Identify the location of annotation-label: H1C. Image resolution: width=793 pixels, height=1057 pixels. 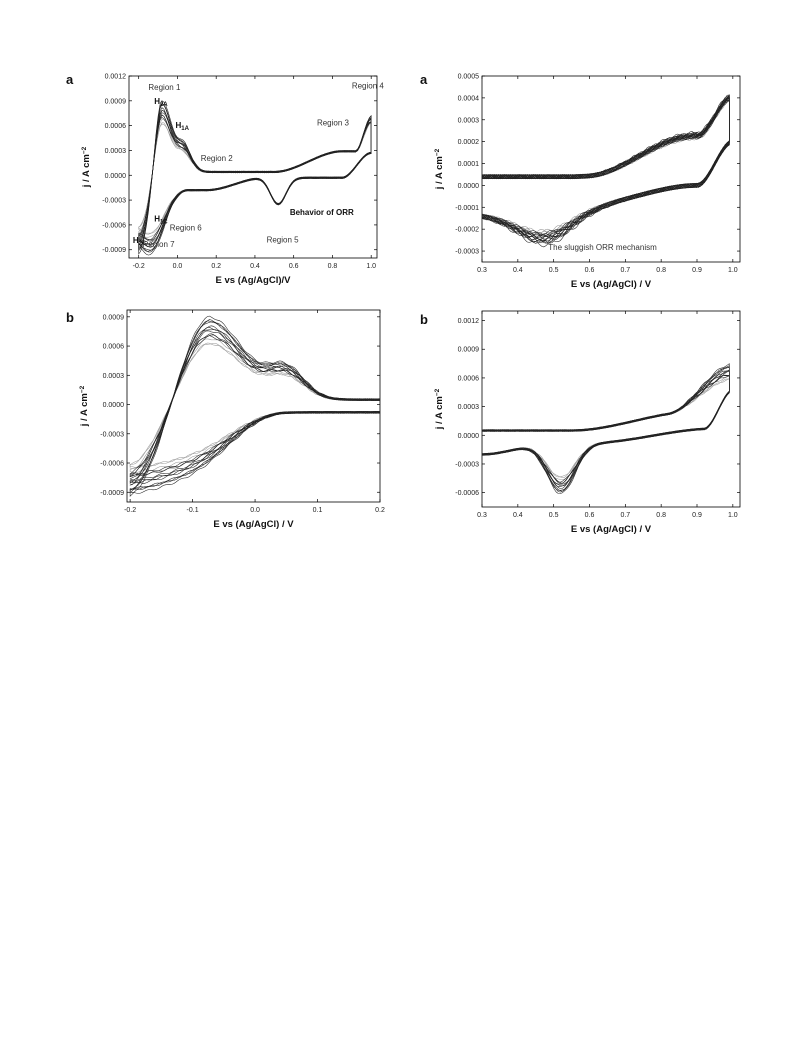
(161, 220).